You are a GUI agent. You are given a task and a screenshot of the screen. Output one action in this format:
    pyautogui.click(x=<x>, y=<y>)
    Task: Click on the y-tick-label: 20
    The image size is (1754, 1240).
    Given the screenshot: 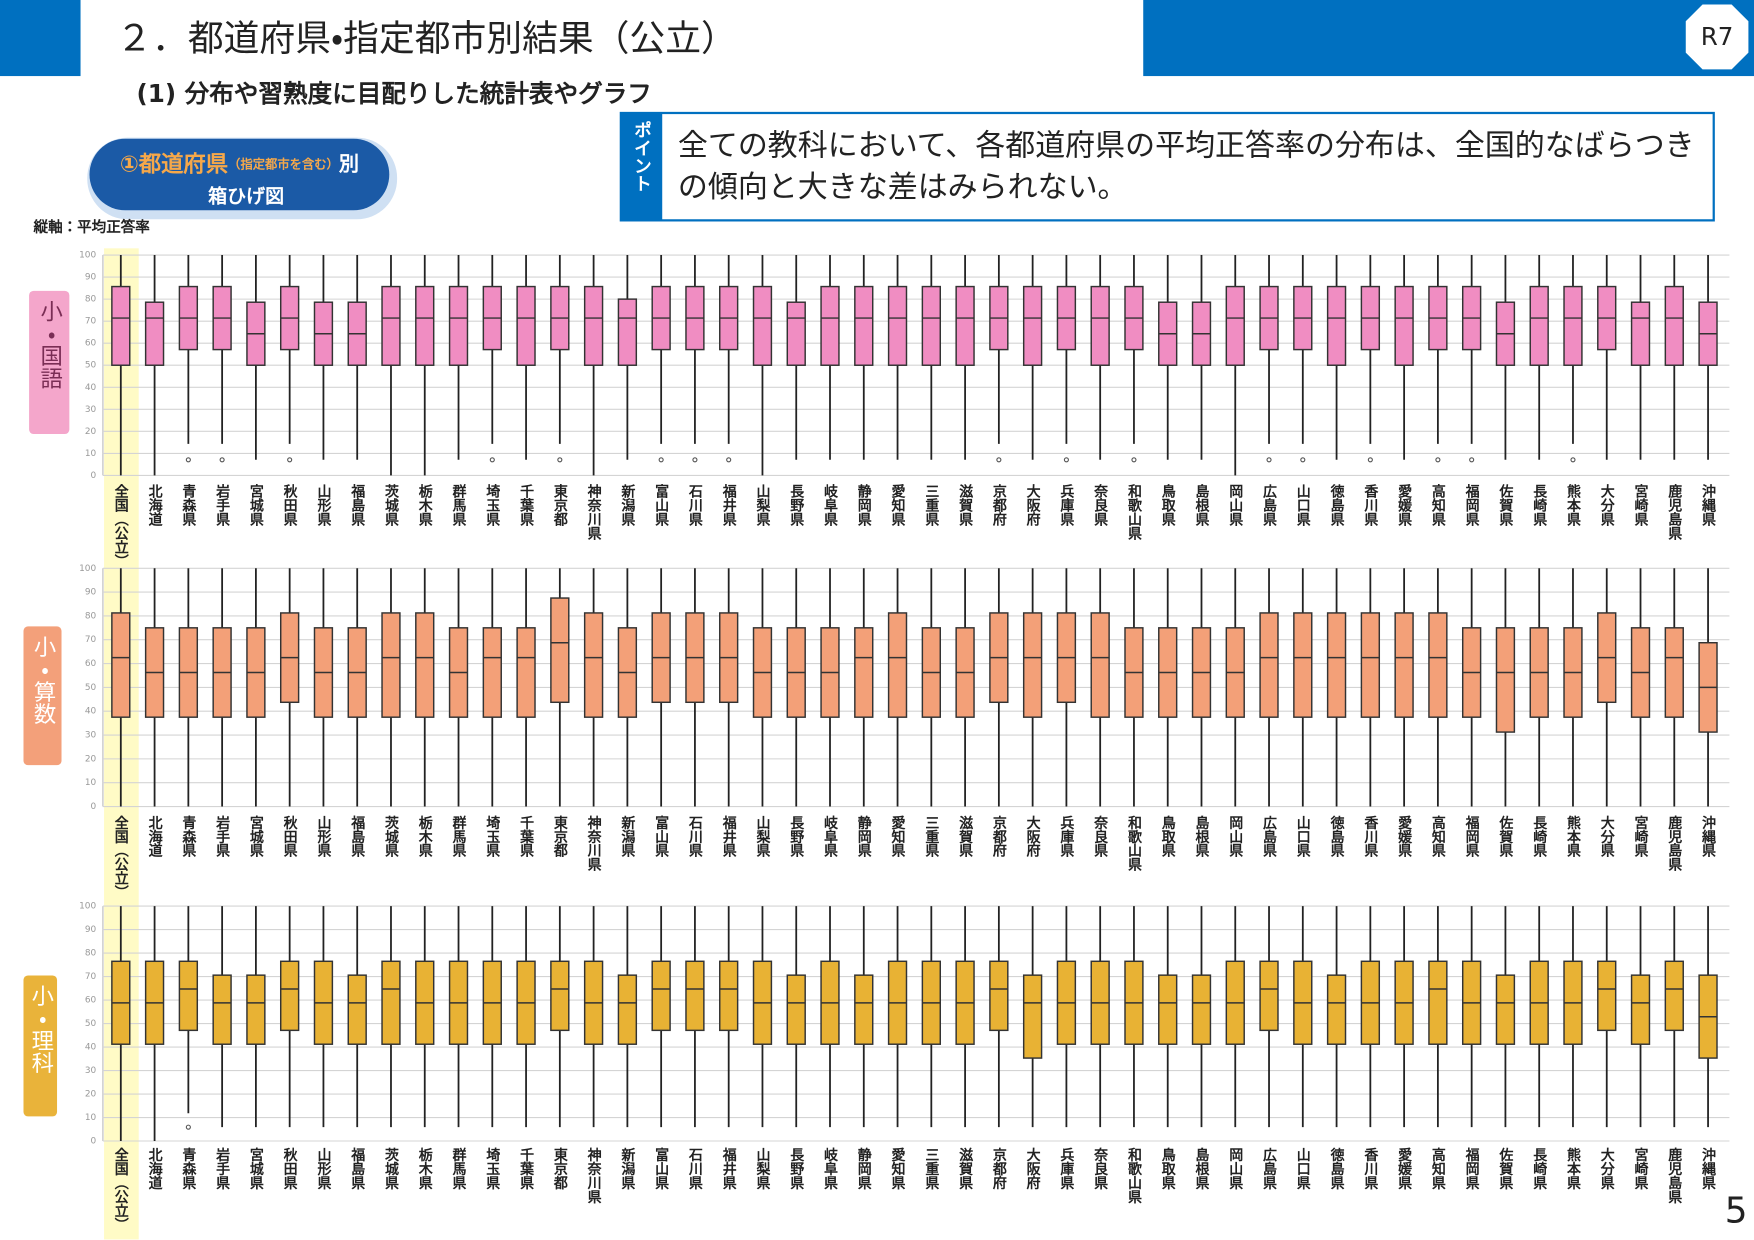 What is the action you would take?
    pyautogui.click(x=91, y=759)
    